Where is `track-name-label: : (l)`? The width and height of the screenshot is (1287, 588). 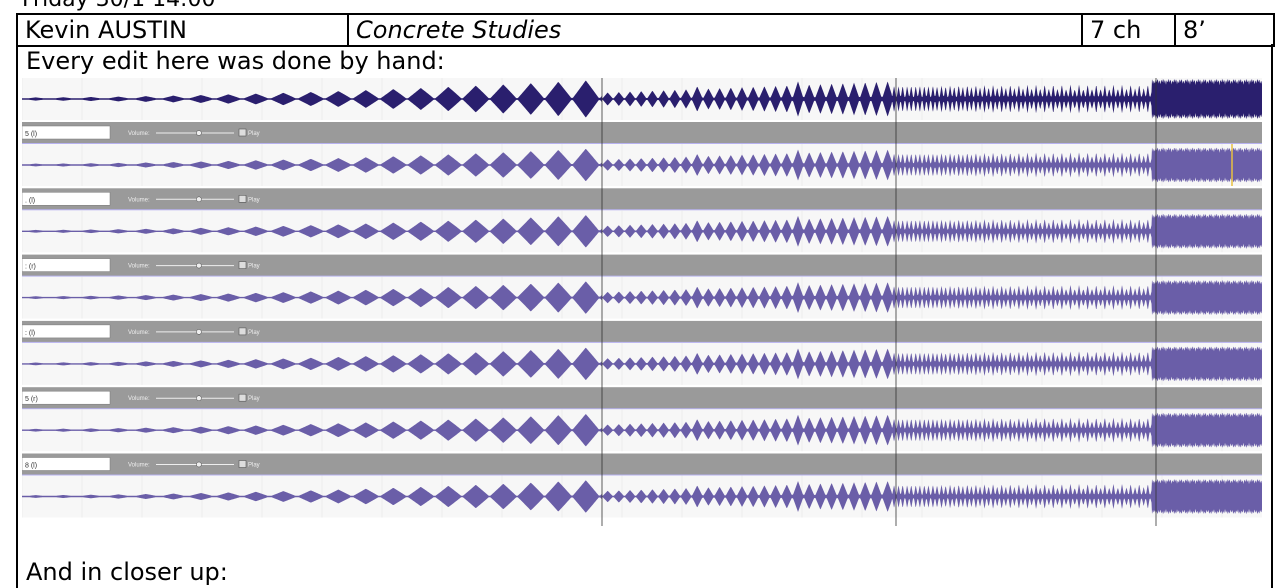 track-name-label: : (l) is located at coordinates (30, 333).